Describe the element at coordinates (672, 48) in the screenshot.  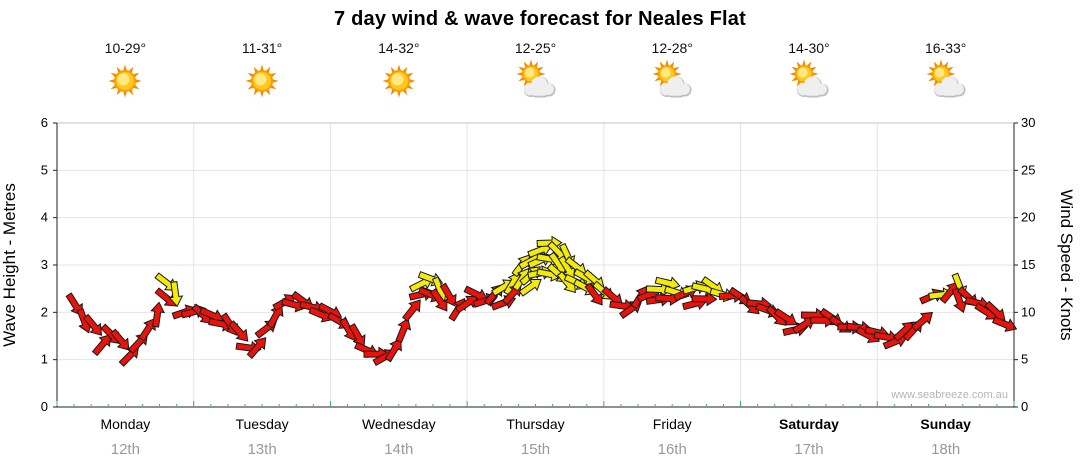
I see `day-temp-range: 12-28°` at that location.